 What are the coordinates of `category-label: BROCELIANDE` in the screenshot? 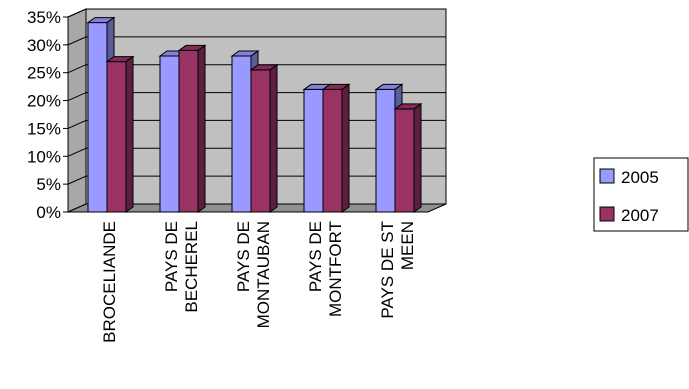 It's located at (109, 282).